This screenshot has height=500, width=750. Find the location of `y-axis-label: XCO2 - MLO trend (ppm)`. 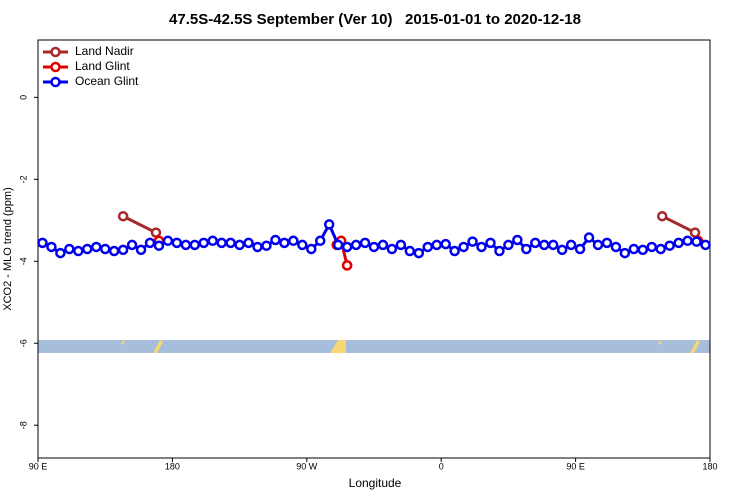

y-axis-label: XCO2 - MLO trend (ppm) is located at coordinates (8, 248).